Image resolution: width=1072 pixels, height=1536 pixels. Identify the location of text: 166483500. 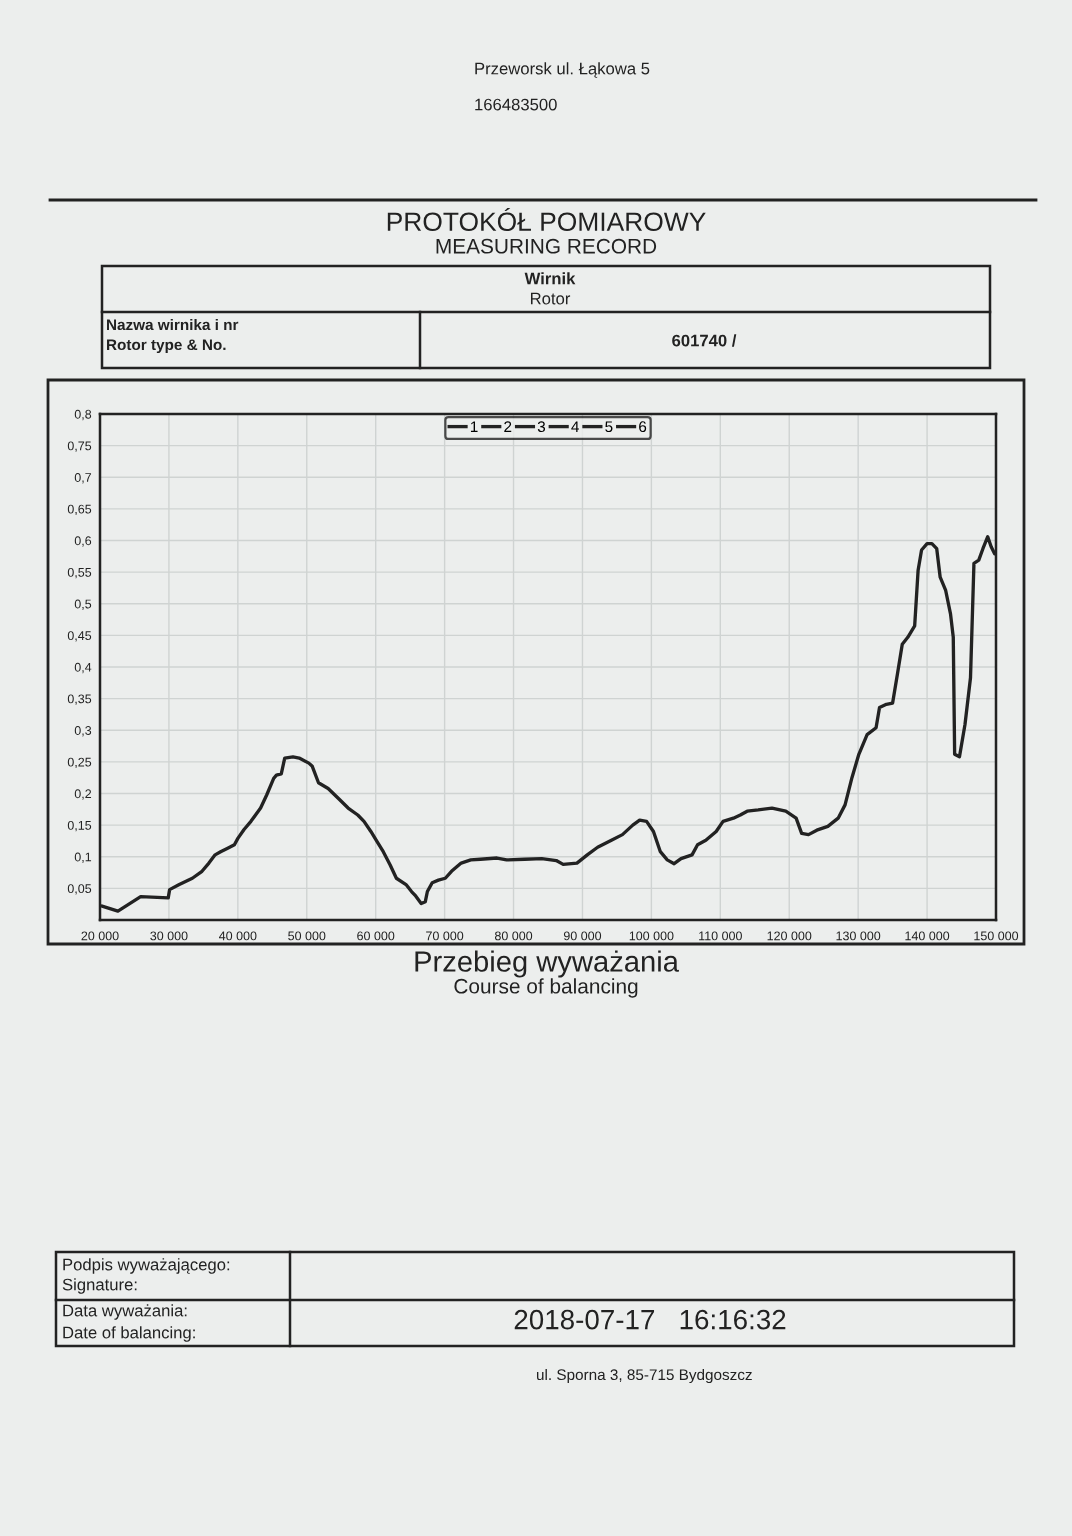
(516, 104).